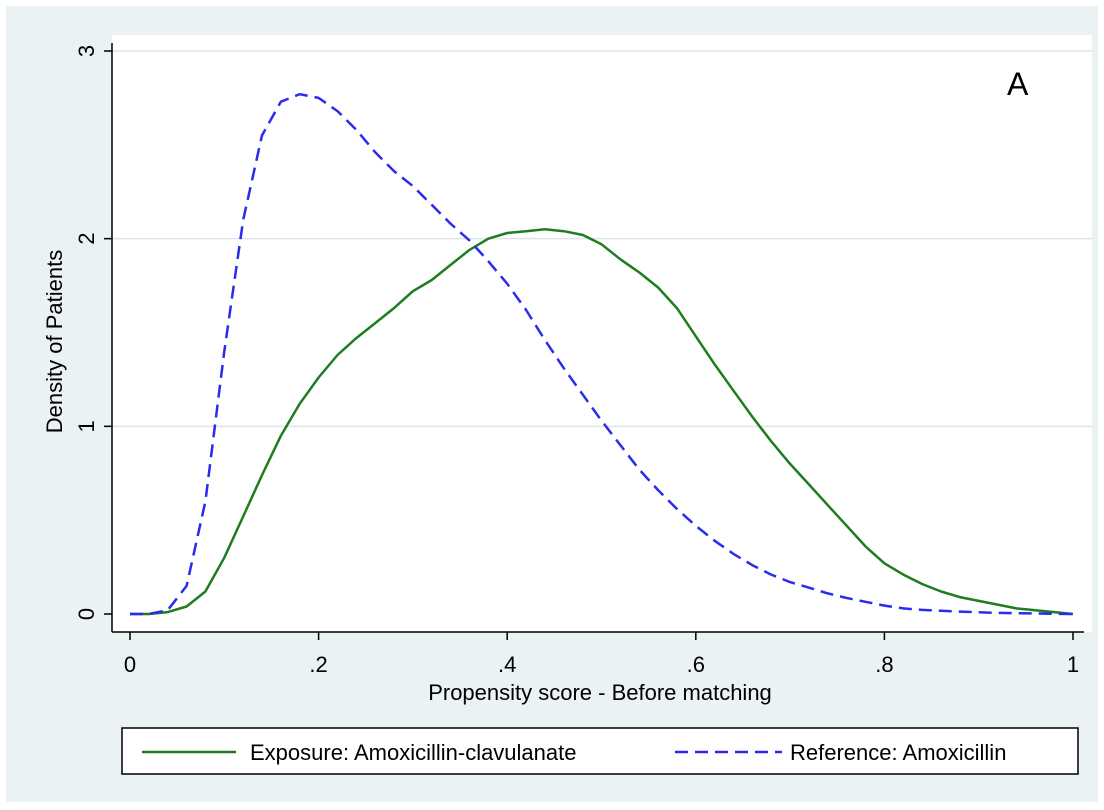 The image size is (1104, 810). What do you see at coordinates (898, 752) in the screenshot?
I see `legend-label-1: Reference: Amoxicillin` at bounding box center [898, 752].